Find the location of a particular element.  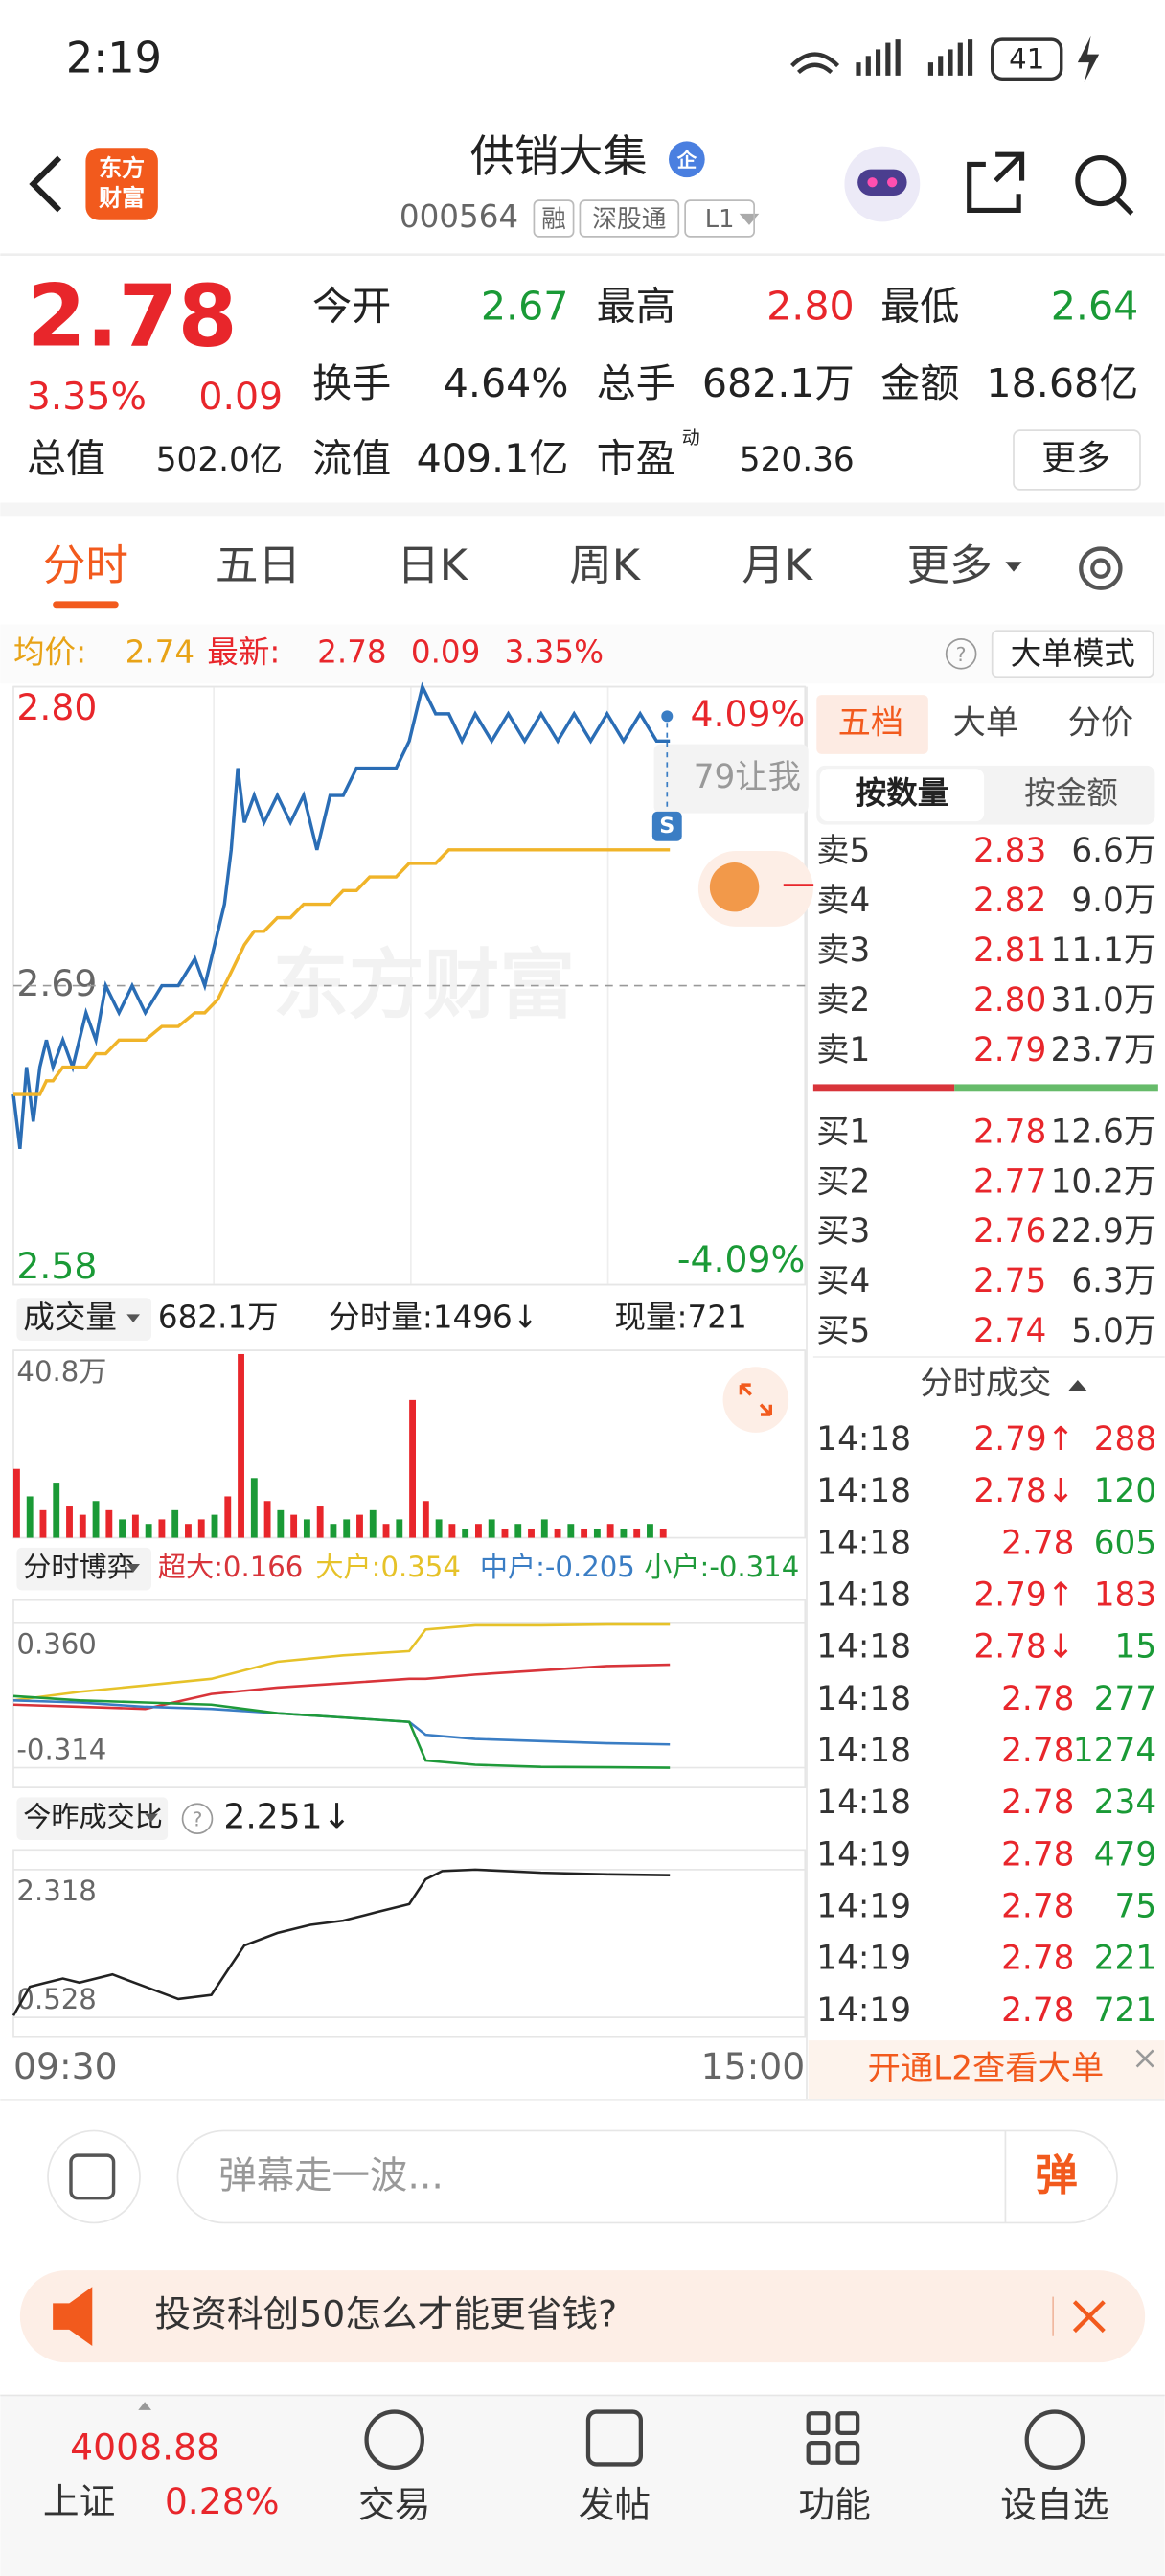

book-volume: 9.0万 is located at coordinates (1113, 901).